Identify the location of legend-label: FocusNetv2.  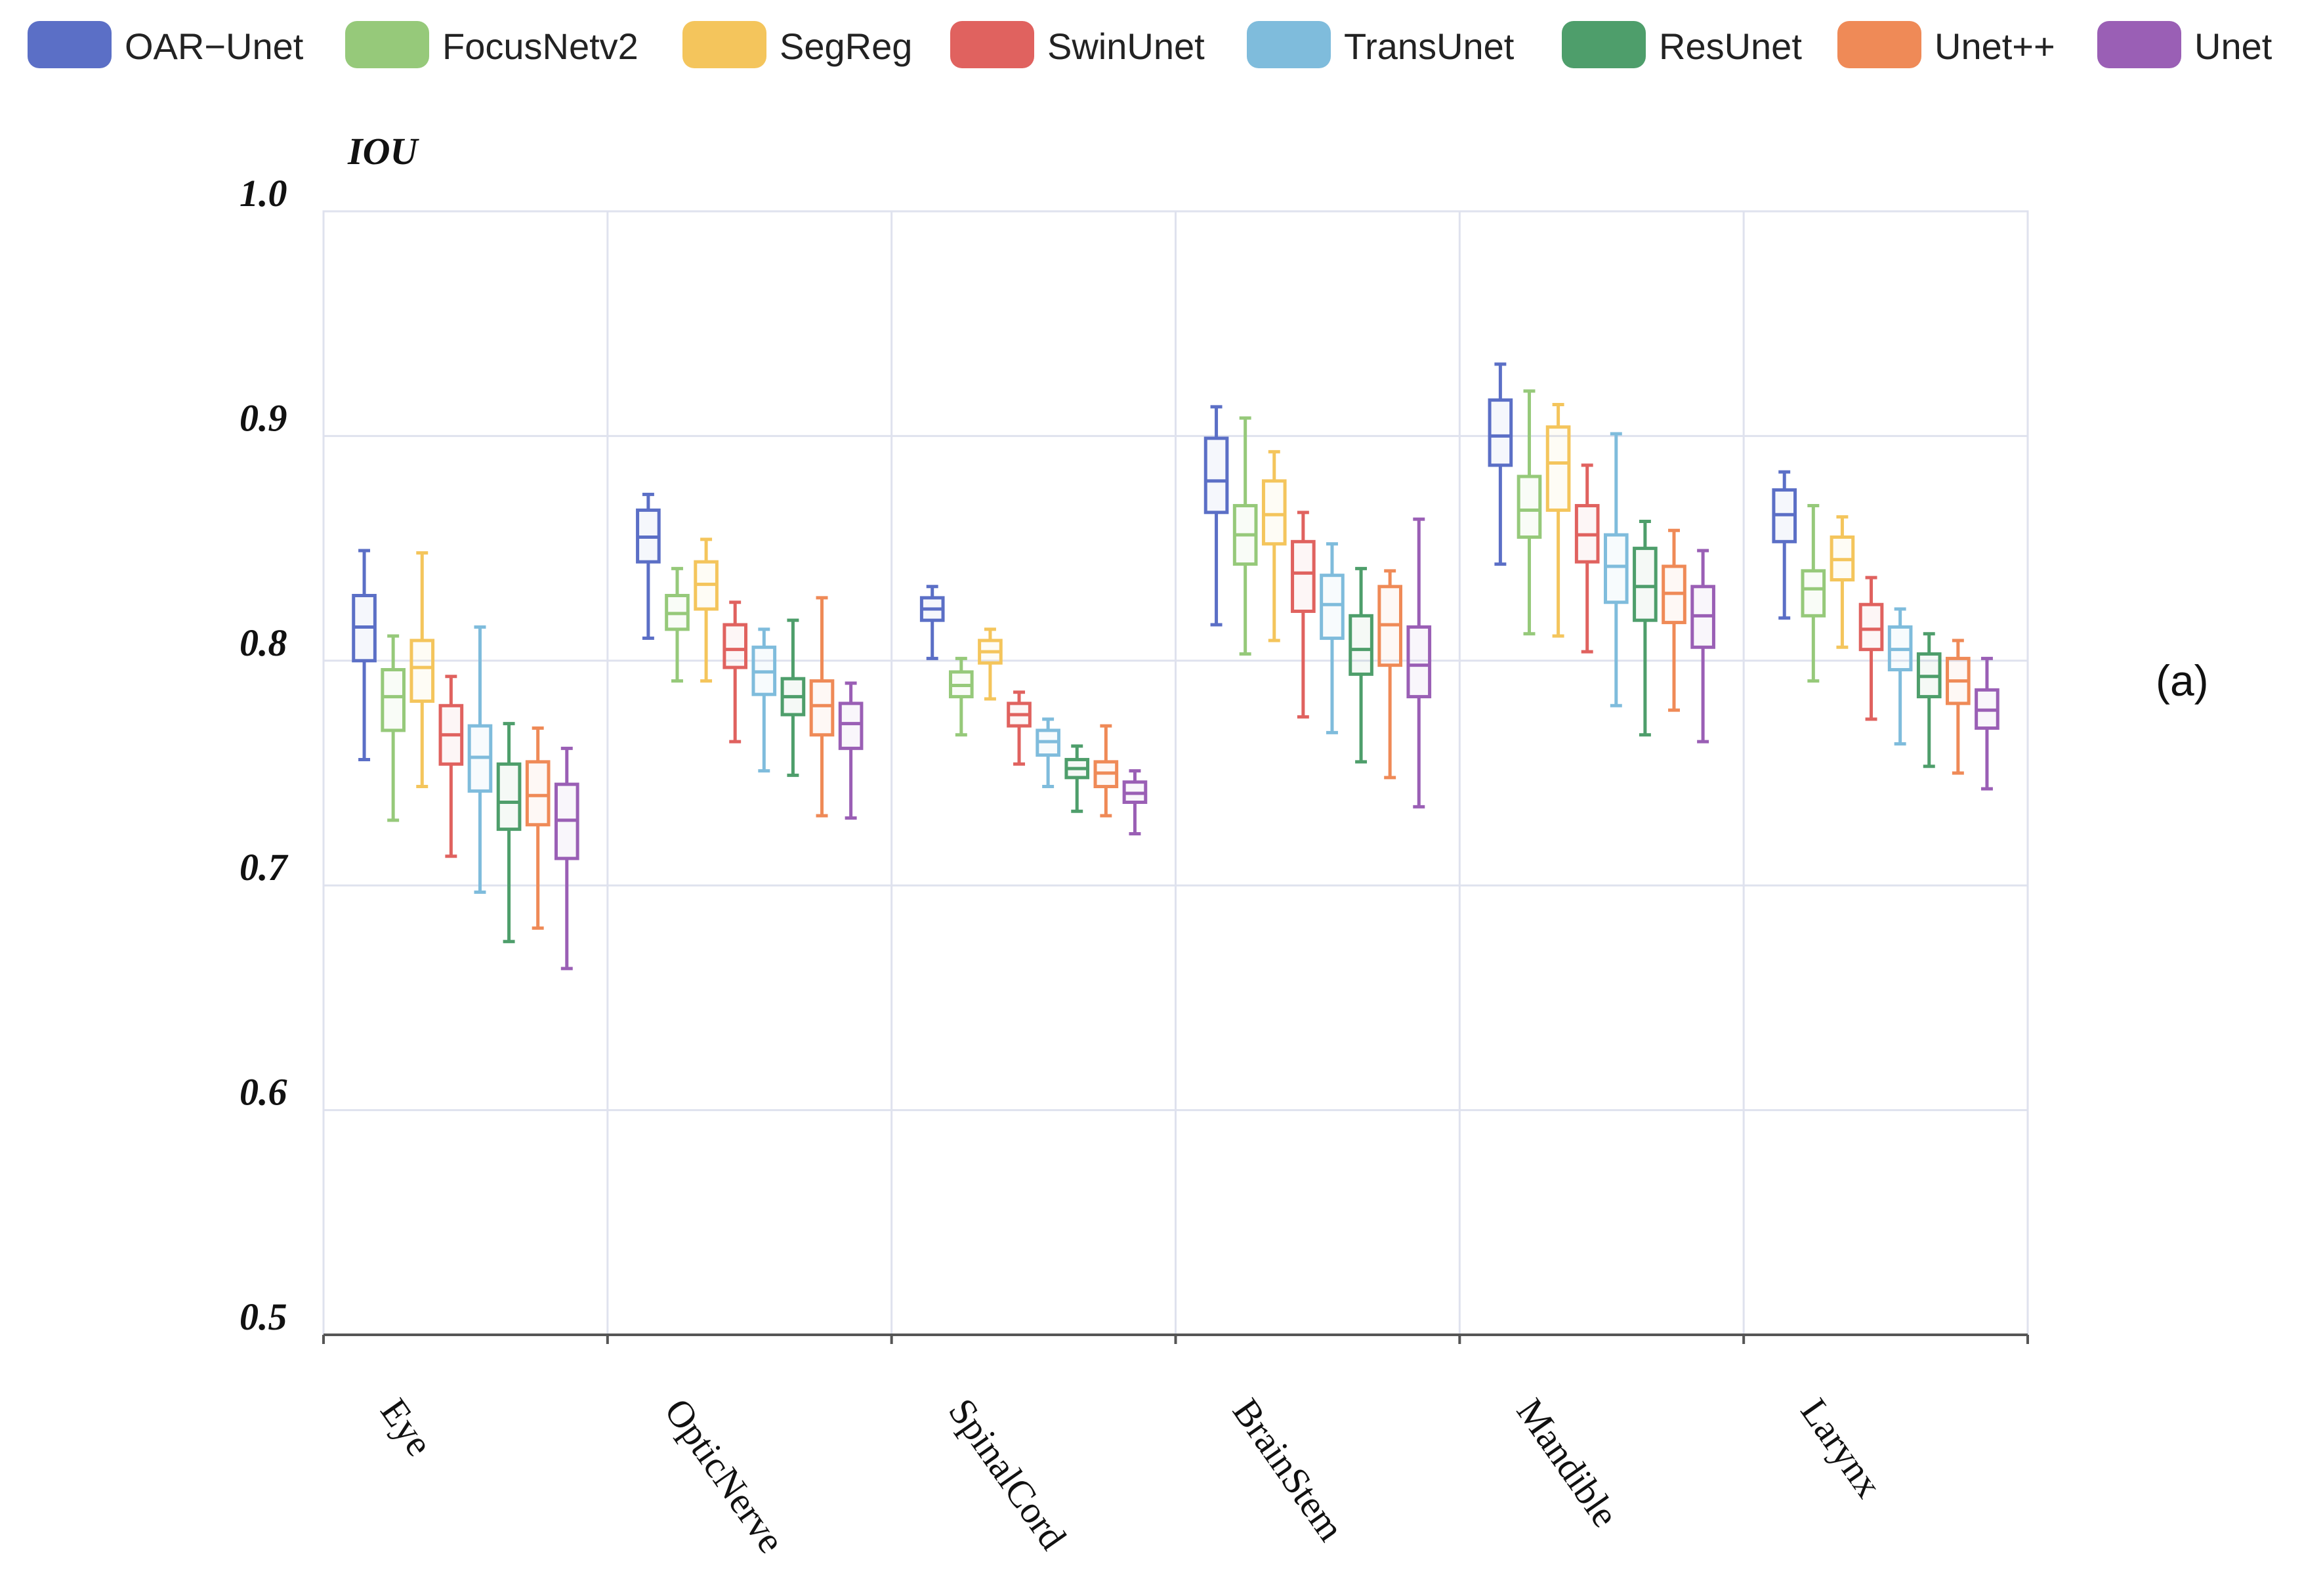
(540, 46).